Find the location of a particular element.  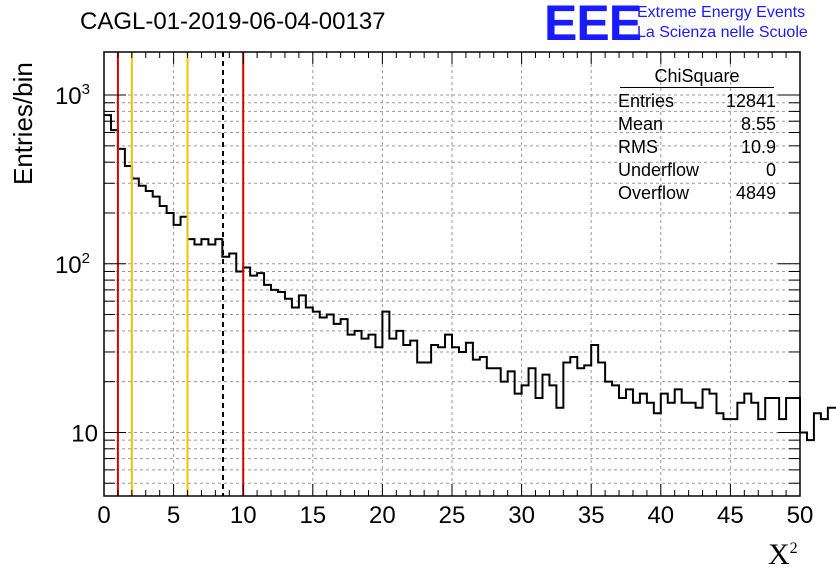

stats-value: 4849 is located at coordinates (755, 193).